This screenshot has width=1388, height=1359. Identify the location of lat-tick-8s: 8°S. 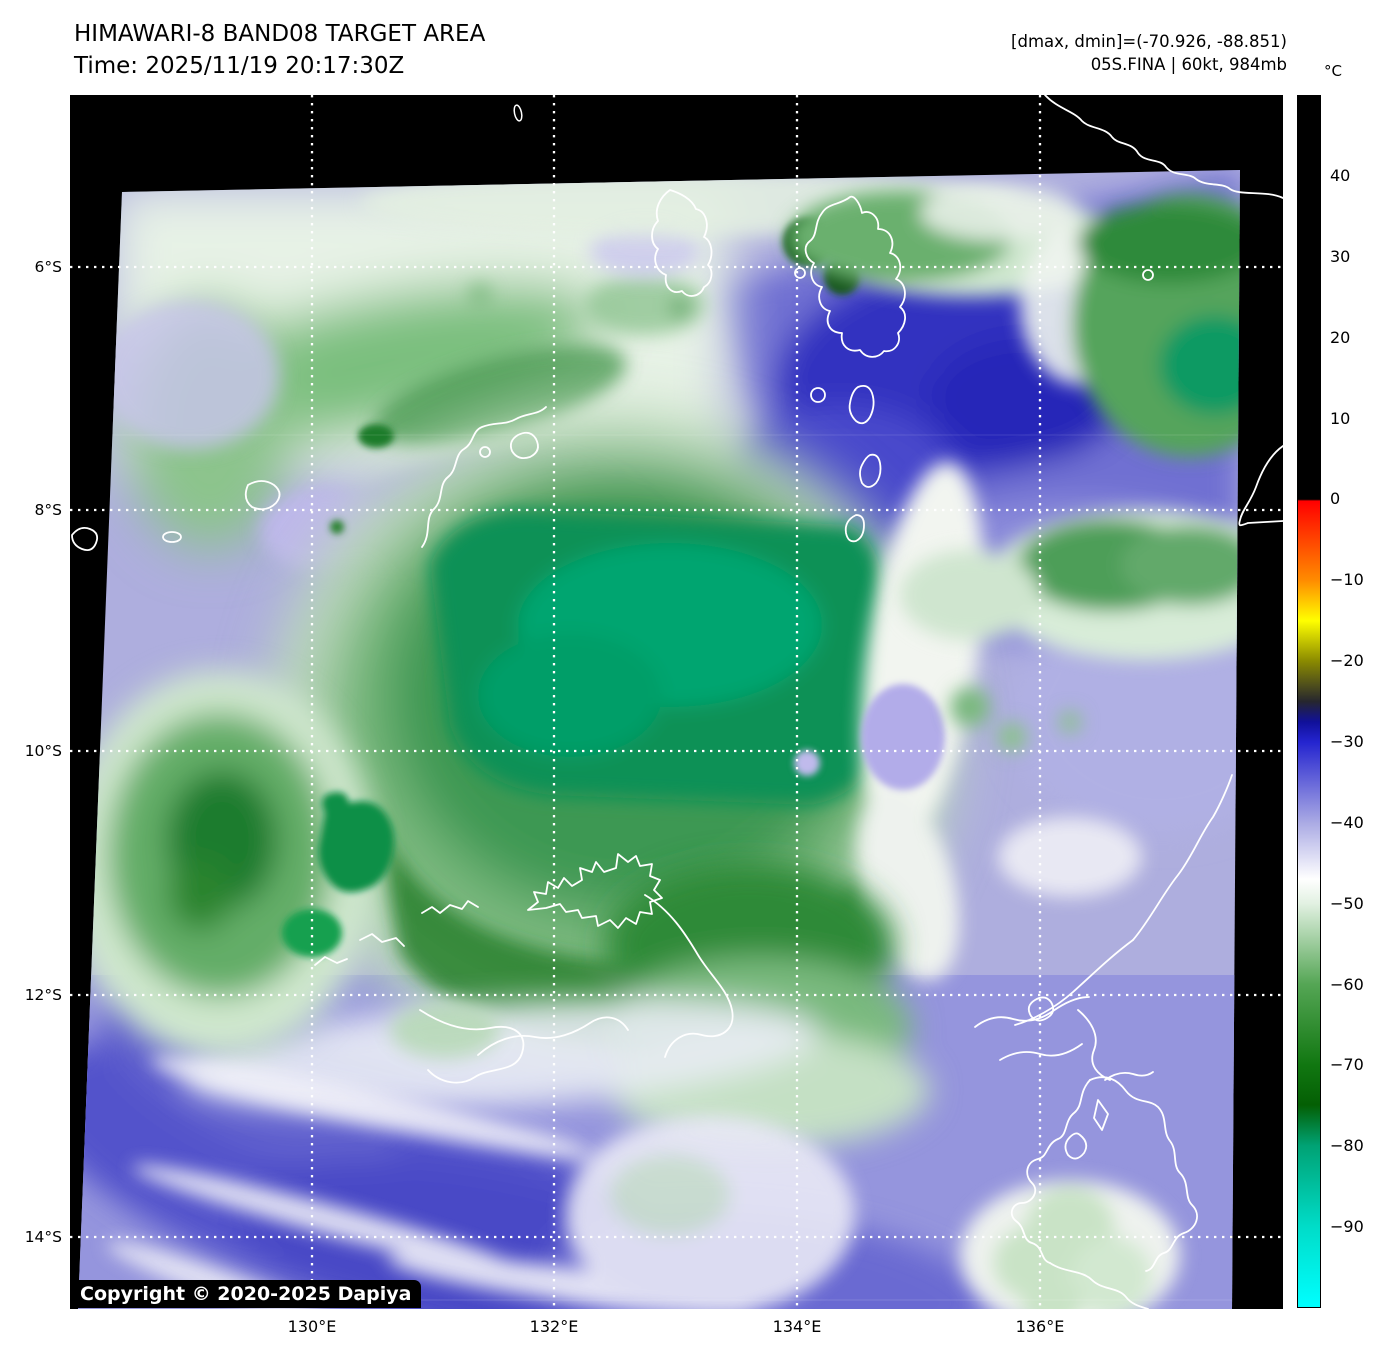
(48, 510).